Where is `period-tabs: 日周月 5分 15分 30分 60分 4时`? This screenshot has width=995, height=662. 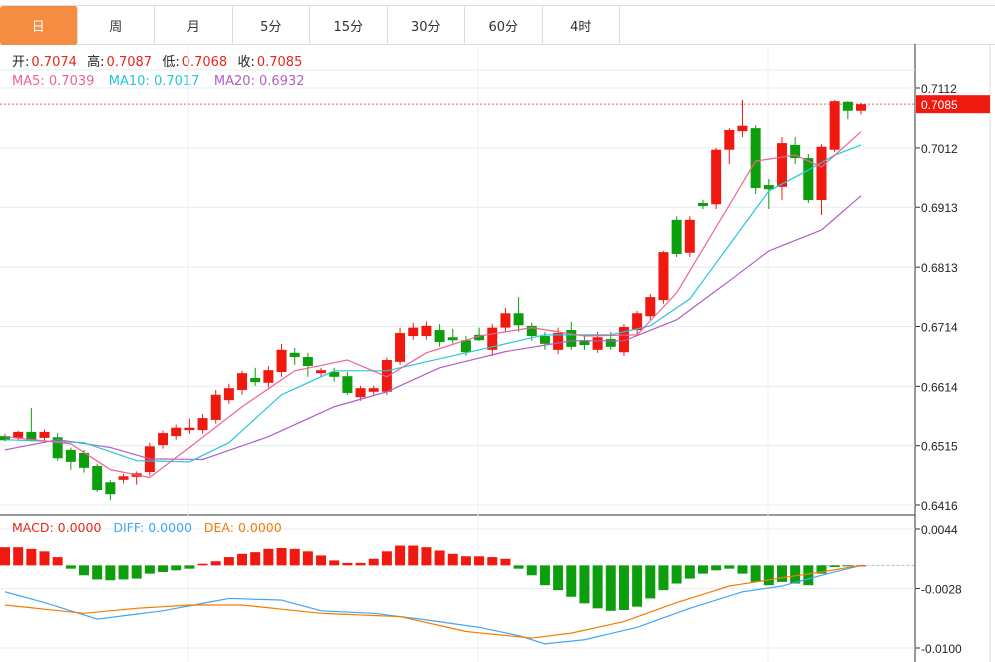 period-tabs: 日周月 5分 15分 30分 60分 4时 is located at coordinates (497, 25).